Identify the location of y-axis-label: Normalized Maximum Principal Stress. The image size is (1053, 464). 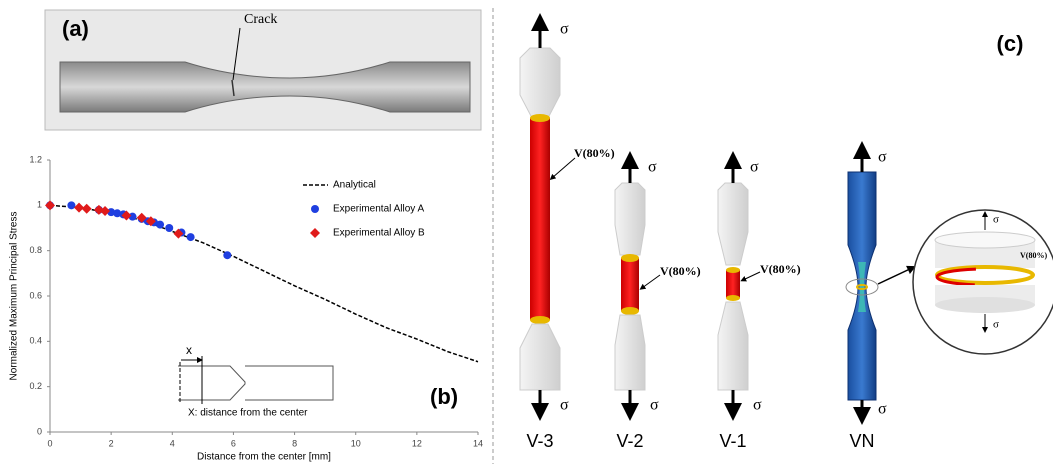
(14, 296).